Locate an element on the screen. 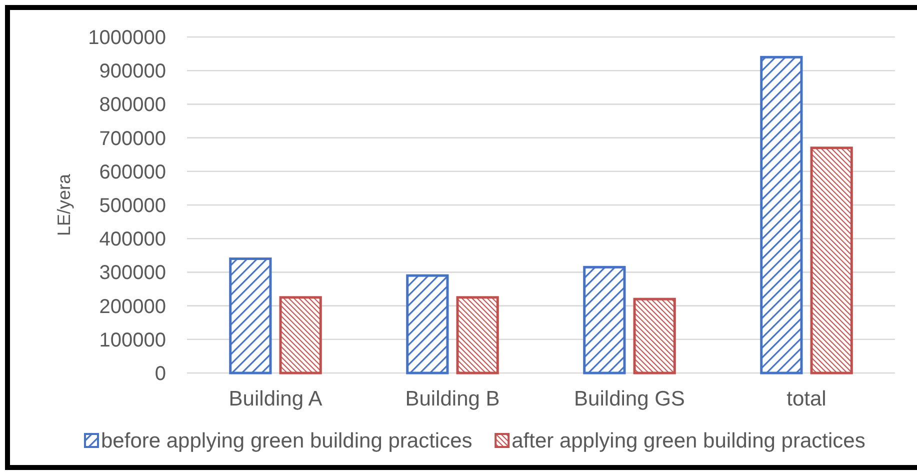 The height and width of the screenshot is (474, 917). y-tick-label: 700000 is located at coordinates (132, 139).